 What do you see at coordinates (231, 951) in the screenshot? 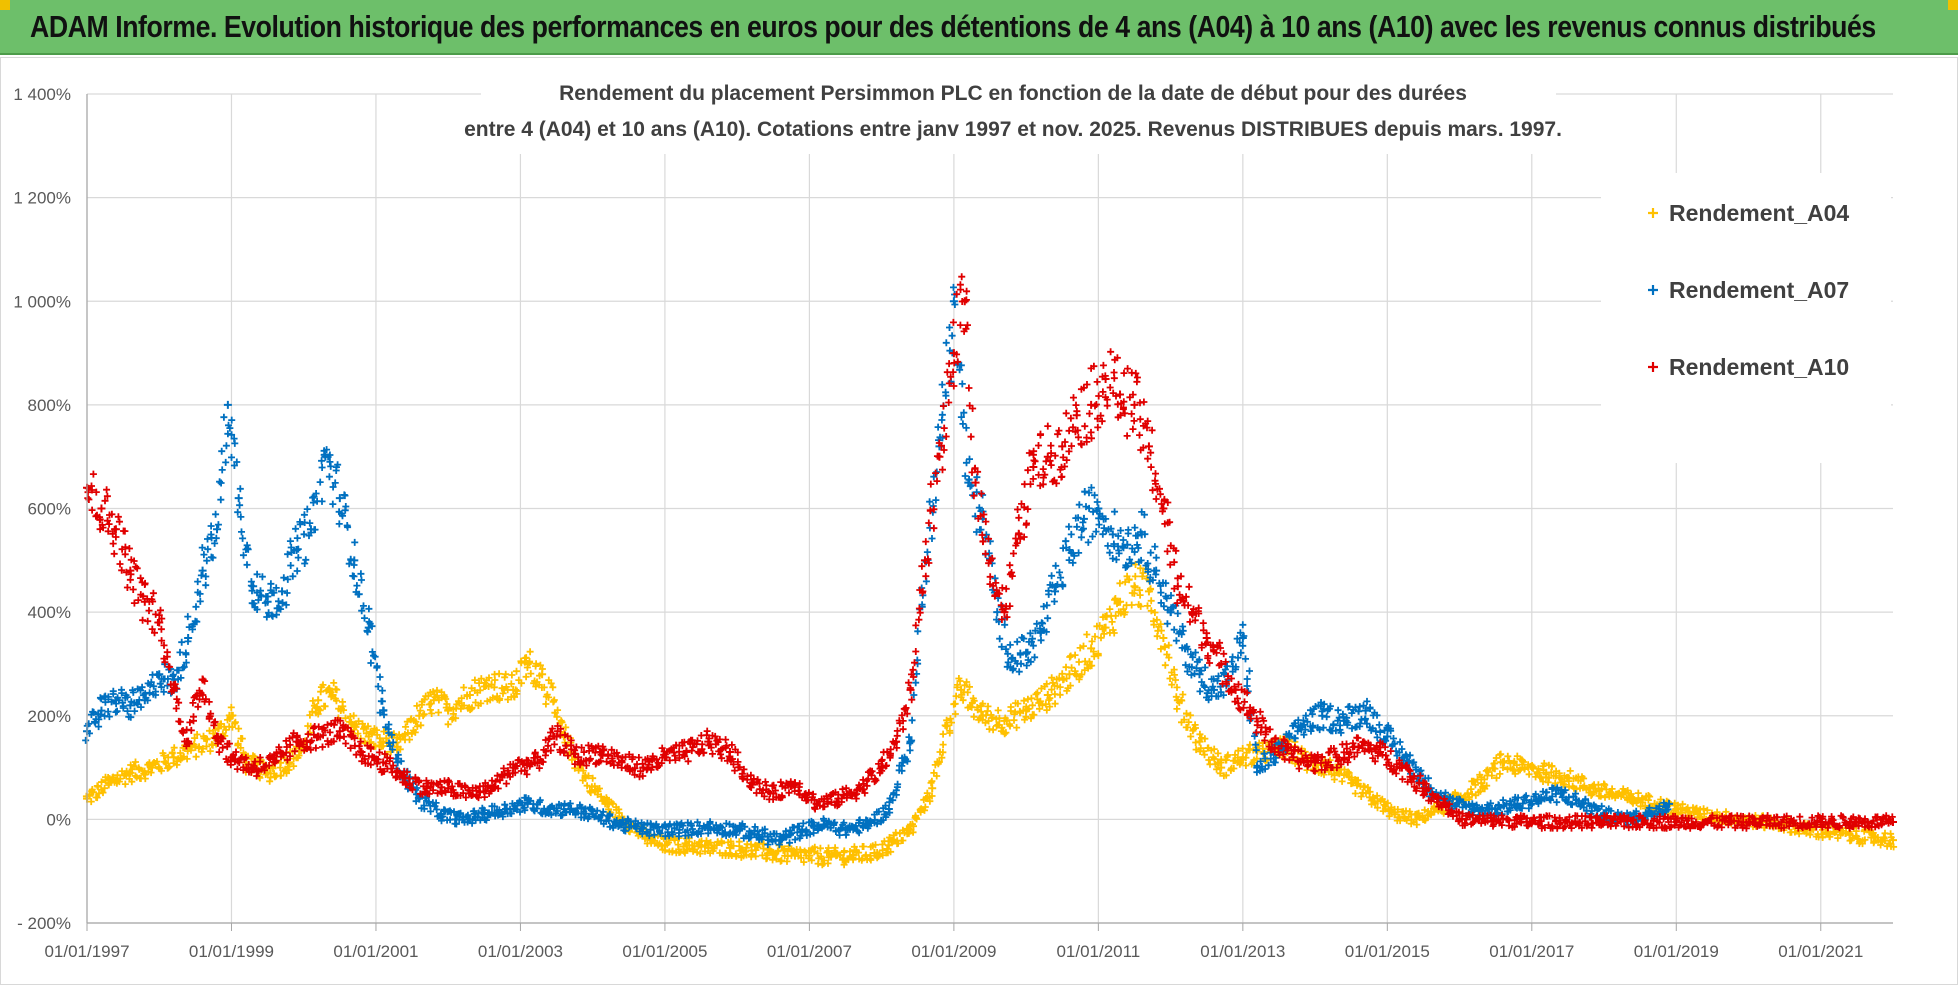
I see `x-tick-label: 01/01/1999` at bounding box center [231, 951].